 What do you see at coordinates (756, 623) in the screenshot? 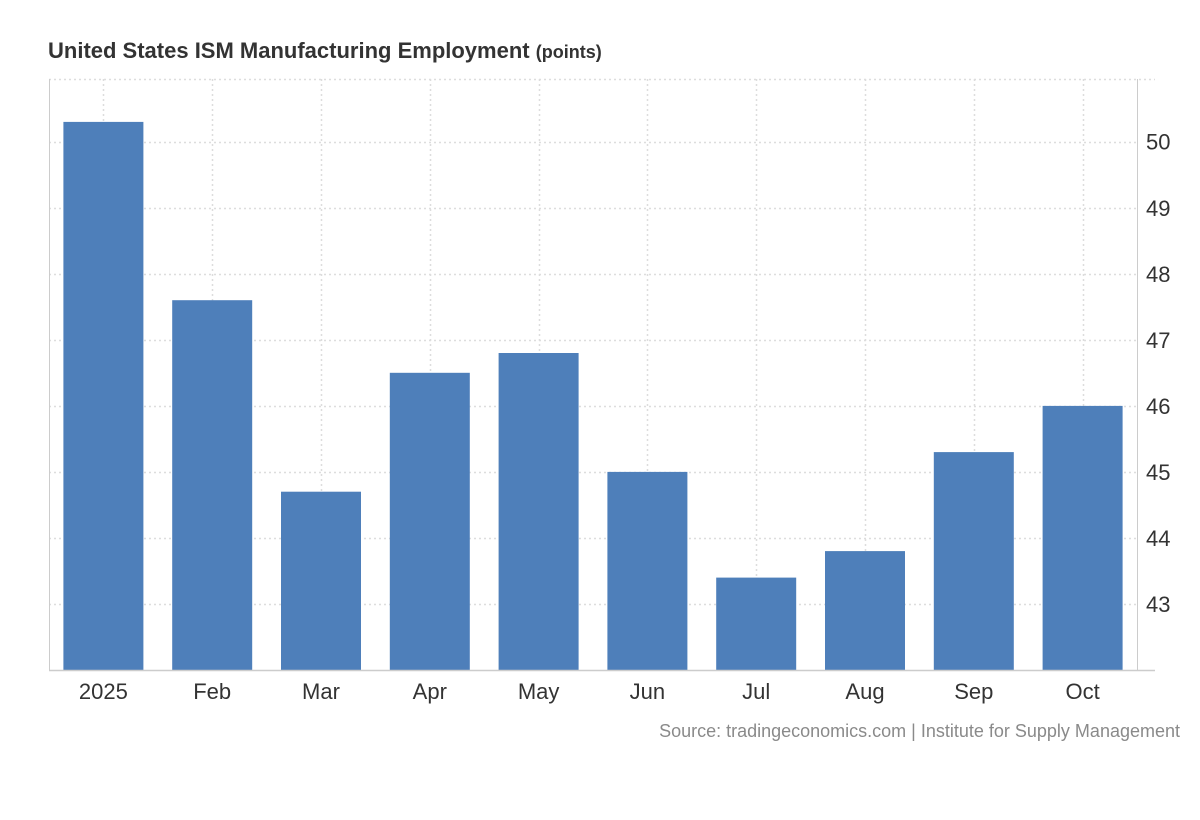
I see `bar-jul` at bounding box center [756, 623].